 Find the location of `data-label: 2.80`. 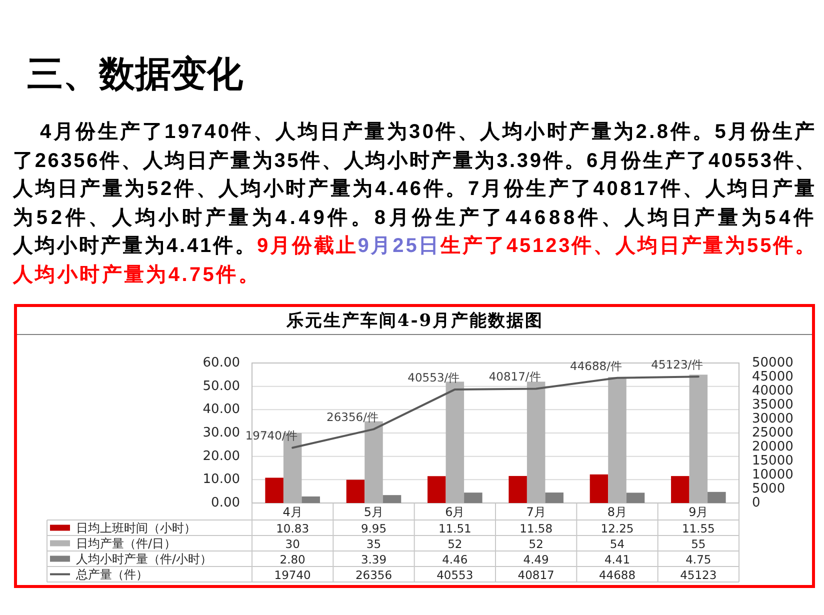

data-label: 2.80 is located at coordinates (293, 559).